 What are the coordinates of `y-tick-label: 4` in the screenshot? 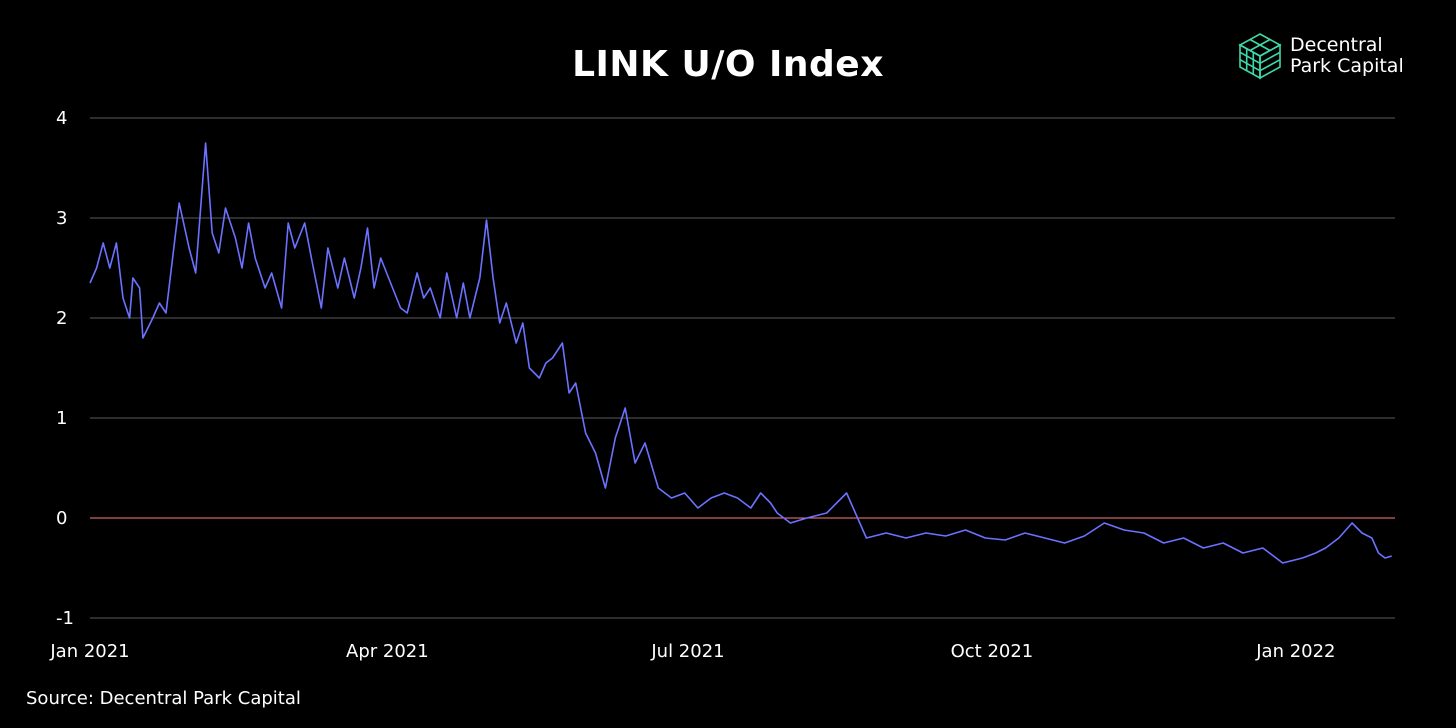 It's located at (61, 118).